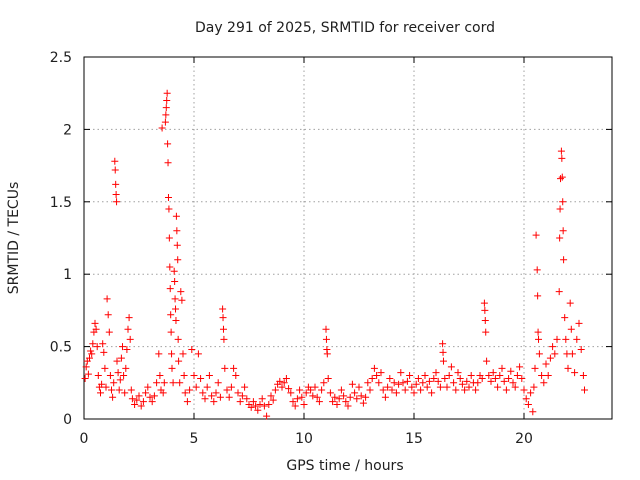 The width and height of the screenshot is (640, 480). Describe the element at coordinates (61, 203) in the screenshot. I see `y-tick-label: 1.5` at that location.